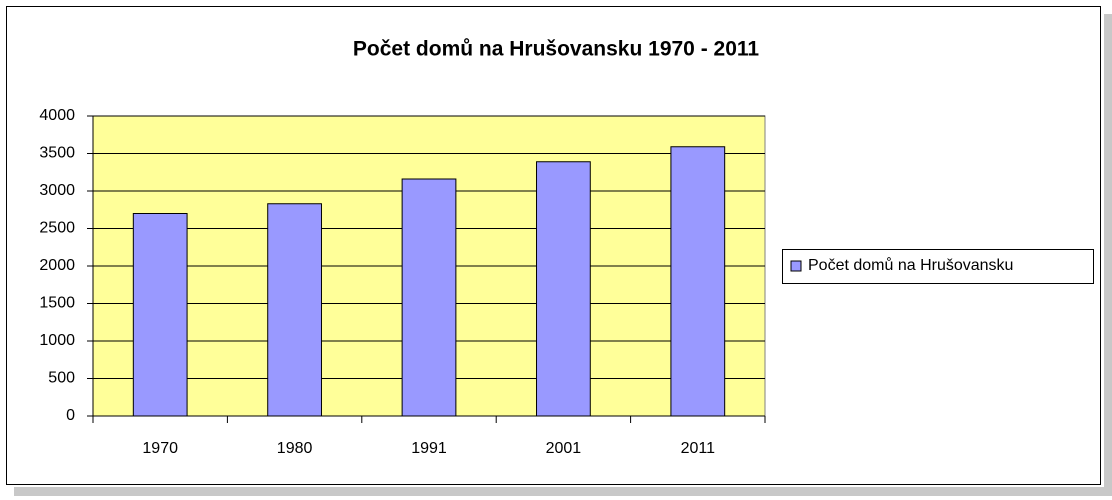  Describe the element at coordinates (698, 448) in the screenshot. I see `x-tick-label: 2011` at that location.